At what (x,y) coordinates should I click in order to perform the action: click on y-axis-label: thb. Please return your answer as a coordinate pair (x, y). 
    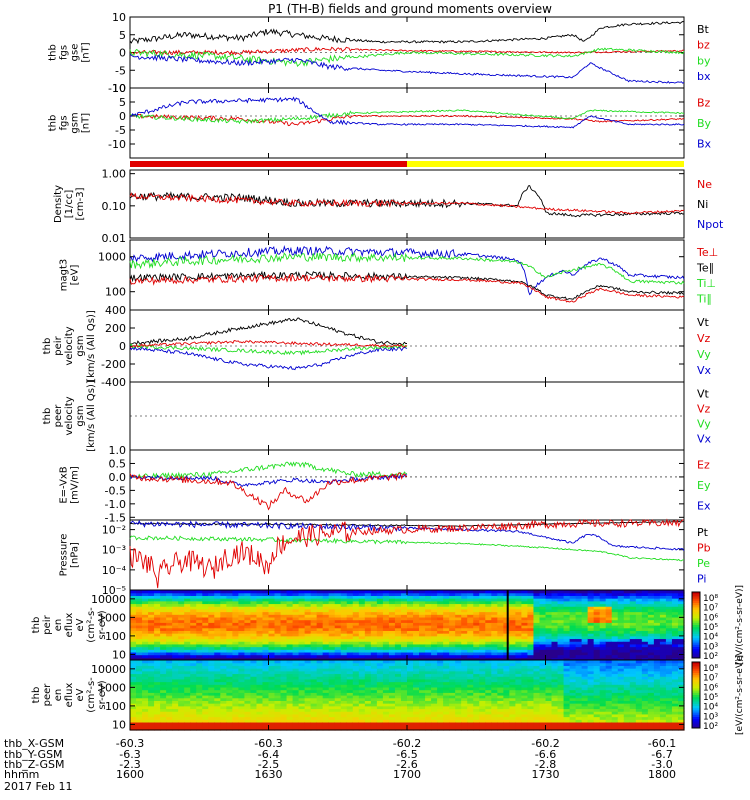
    Looking at the image, I should click on (36, 625).